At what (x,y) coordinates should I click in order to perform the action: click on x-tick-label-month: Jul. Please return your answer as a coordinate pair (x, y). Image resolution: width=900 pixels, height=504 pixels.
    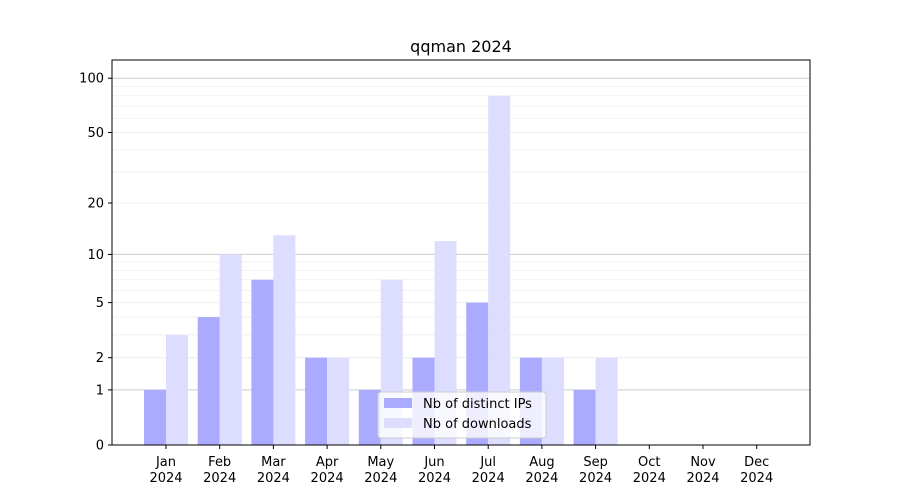
    Looking at the image, I should click on (487, 462).